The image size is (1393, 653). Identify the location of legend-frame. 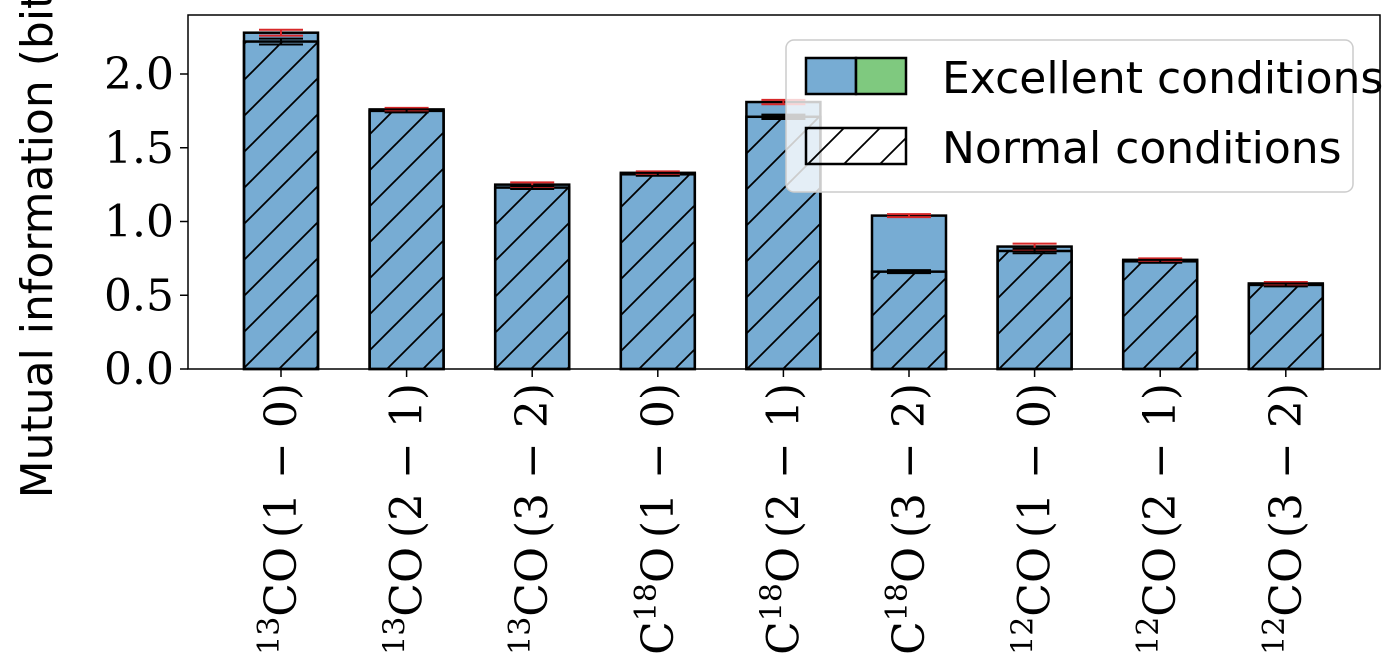
(1069, 116).